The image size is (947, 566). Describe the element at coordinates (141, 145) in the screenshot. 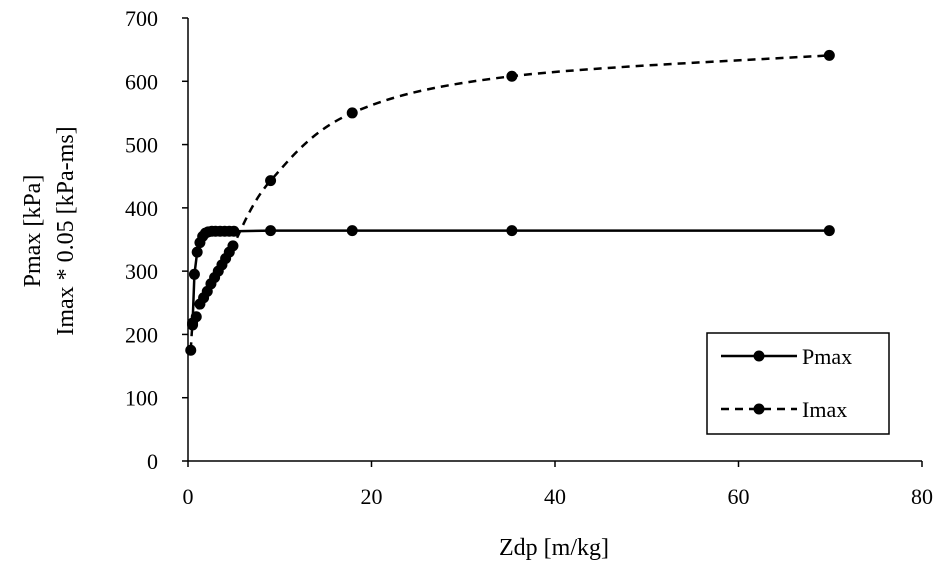

I see `y-tick-label: 500` at that location.